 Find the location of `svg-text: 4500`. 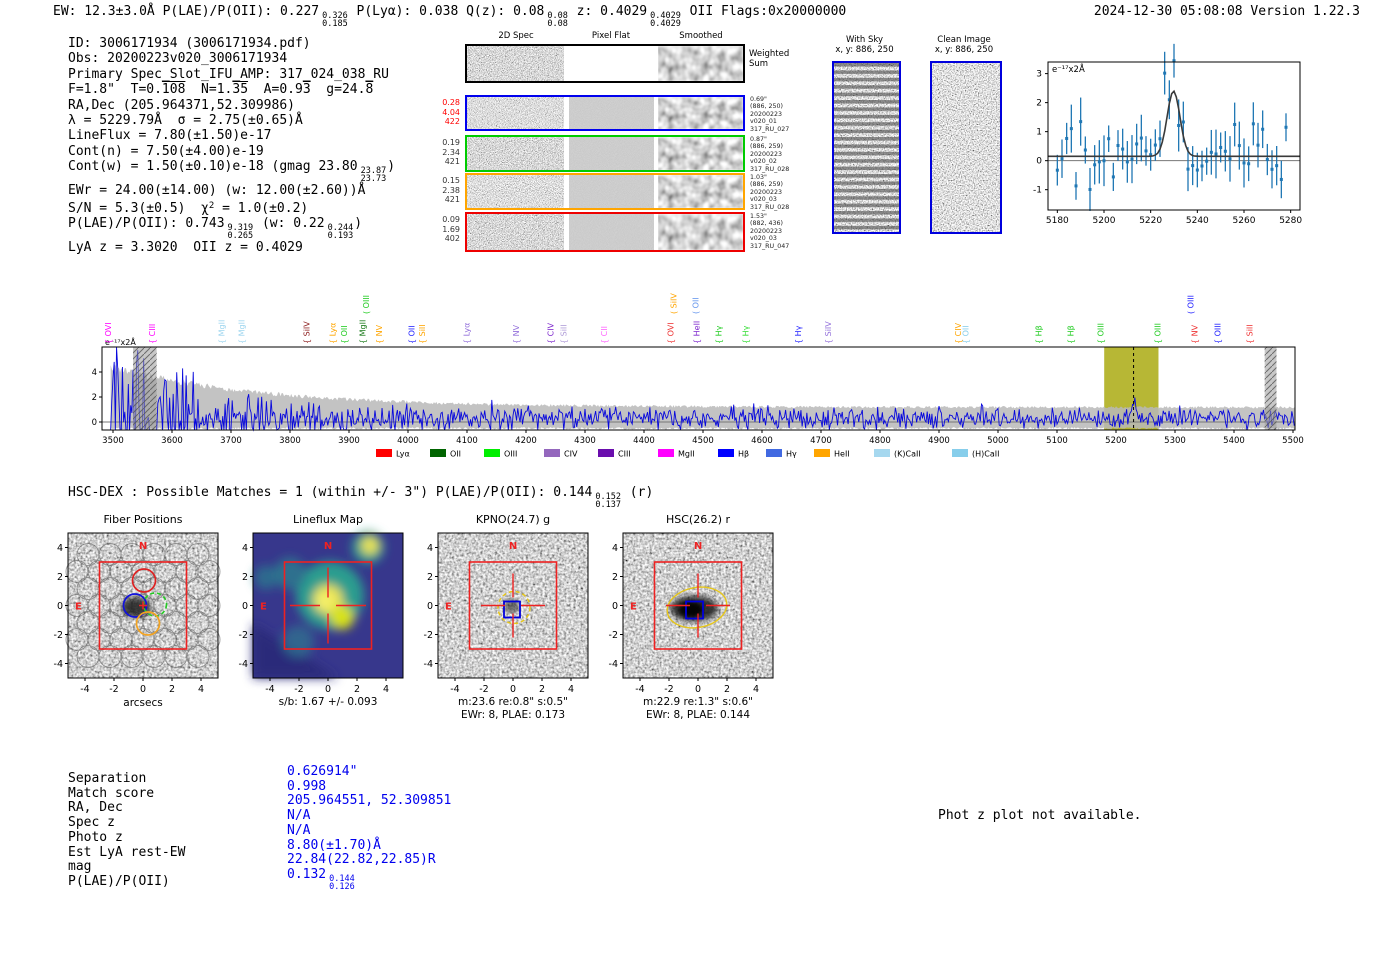

svg-text: 4500 is located at coordinates (703, 441).